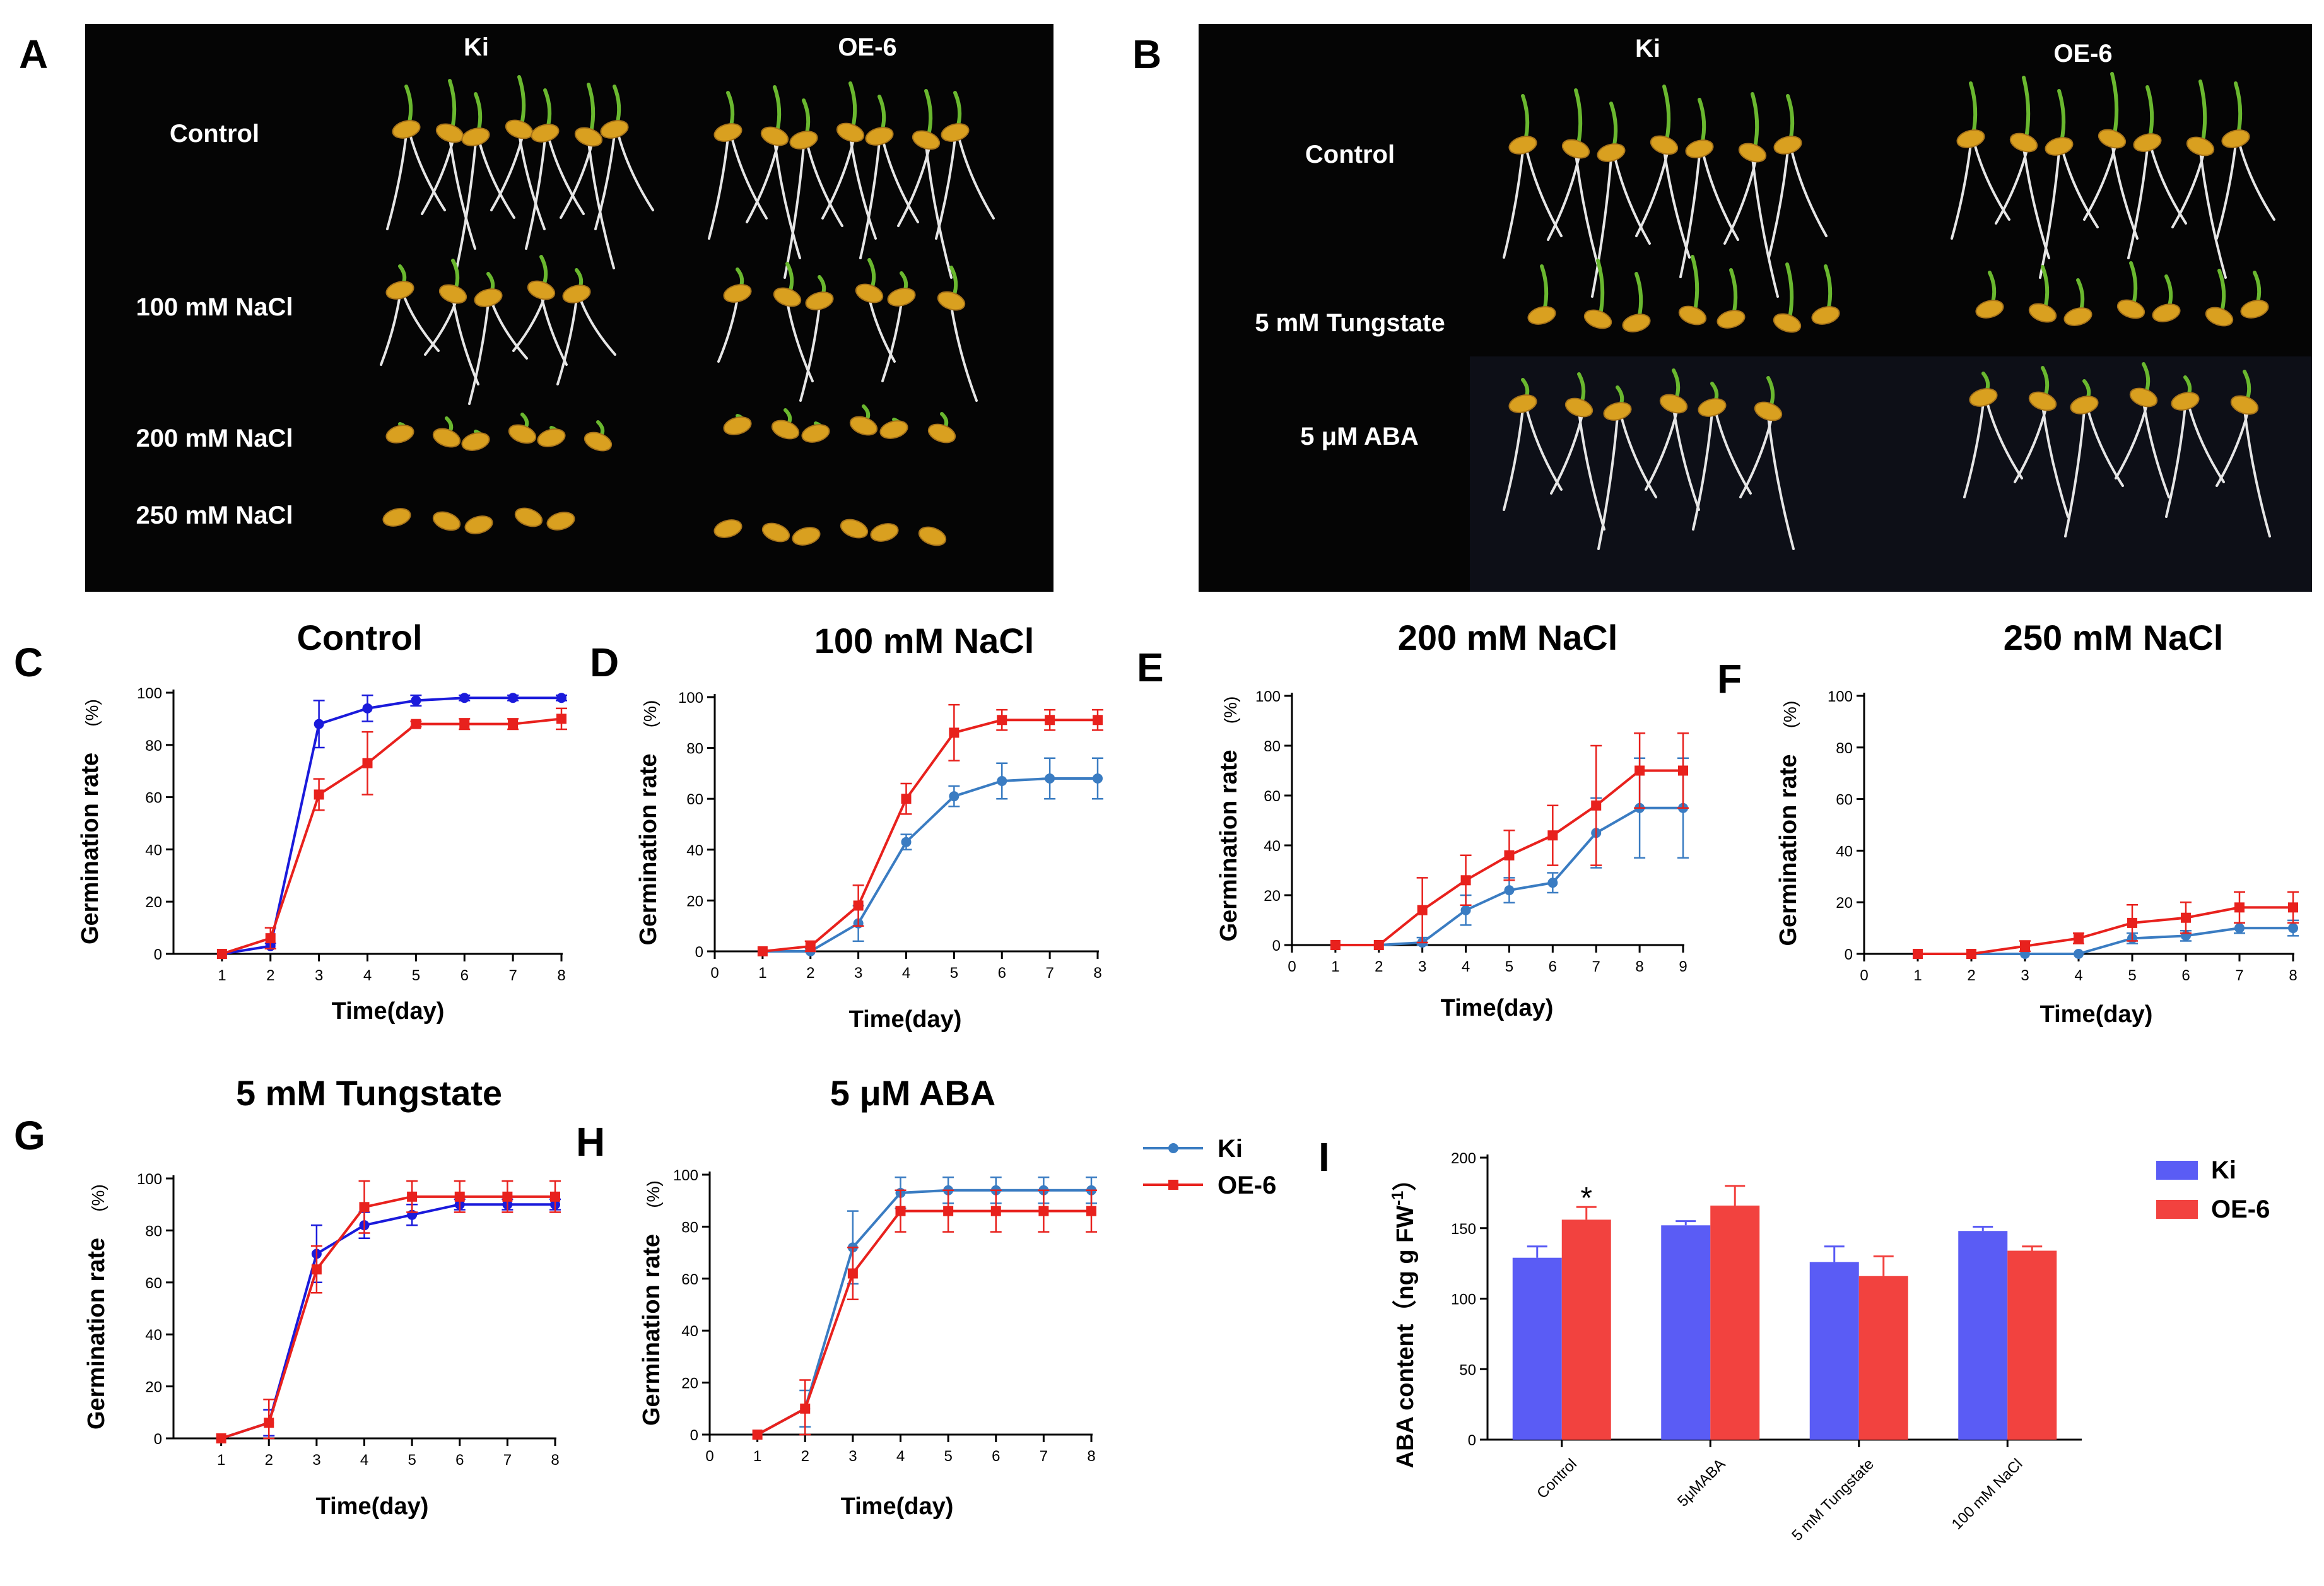 This screenshot has width=2324, height=1586. What do you see at coordinates (1832, 1499) in the screenshot?
I see `category-label: 5 mM Tungstate` at bounding box center [1832, 1499].